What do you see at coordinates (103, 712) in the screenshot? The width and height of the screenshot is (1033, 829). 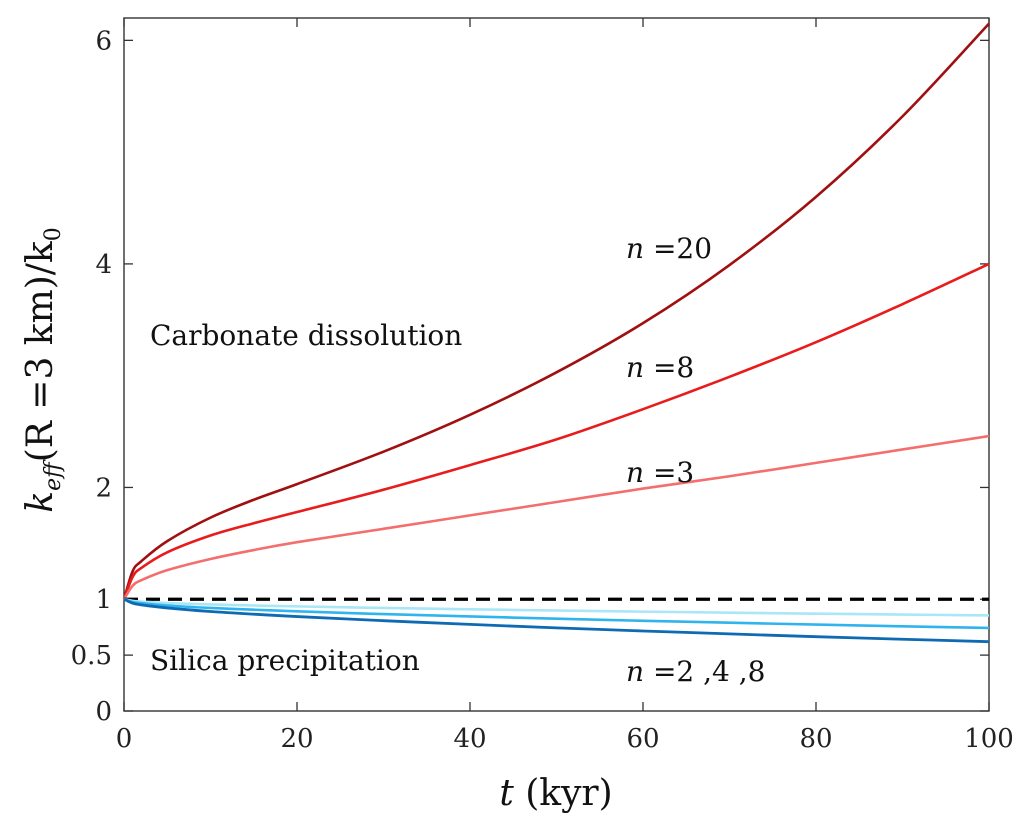 I see `y-tick-label: 0` at bounding box center [103, 712].